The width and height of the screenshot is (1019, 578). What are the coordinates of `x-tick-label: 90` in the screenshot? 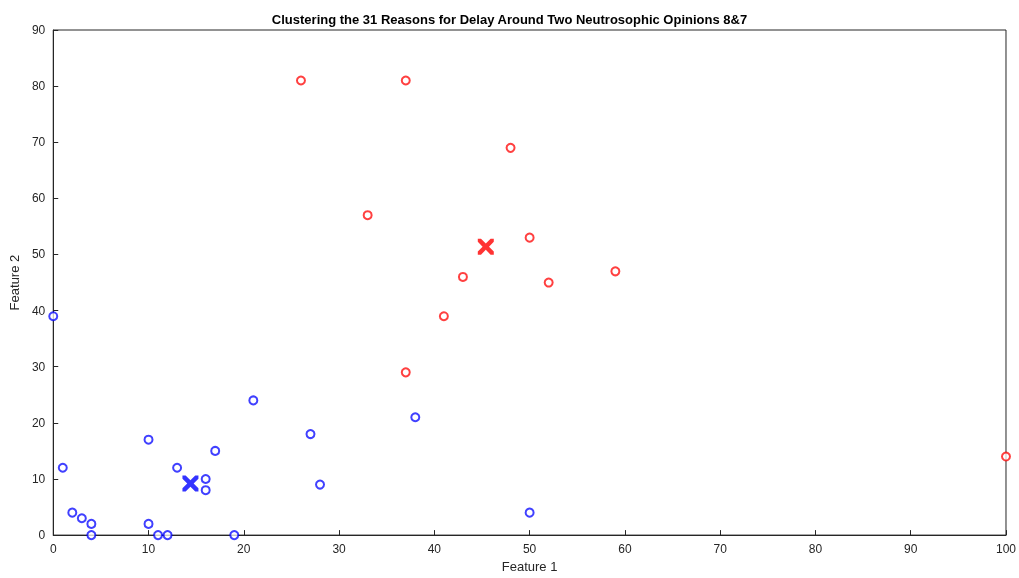 It's located at (911, 549).